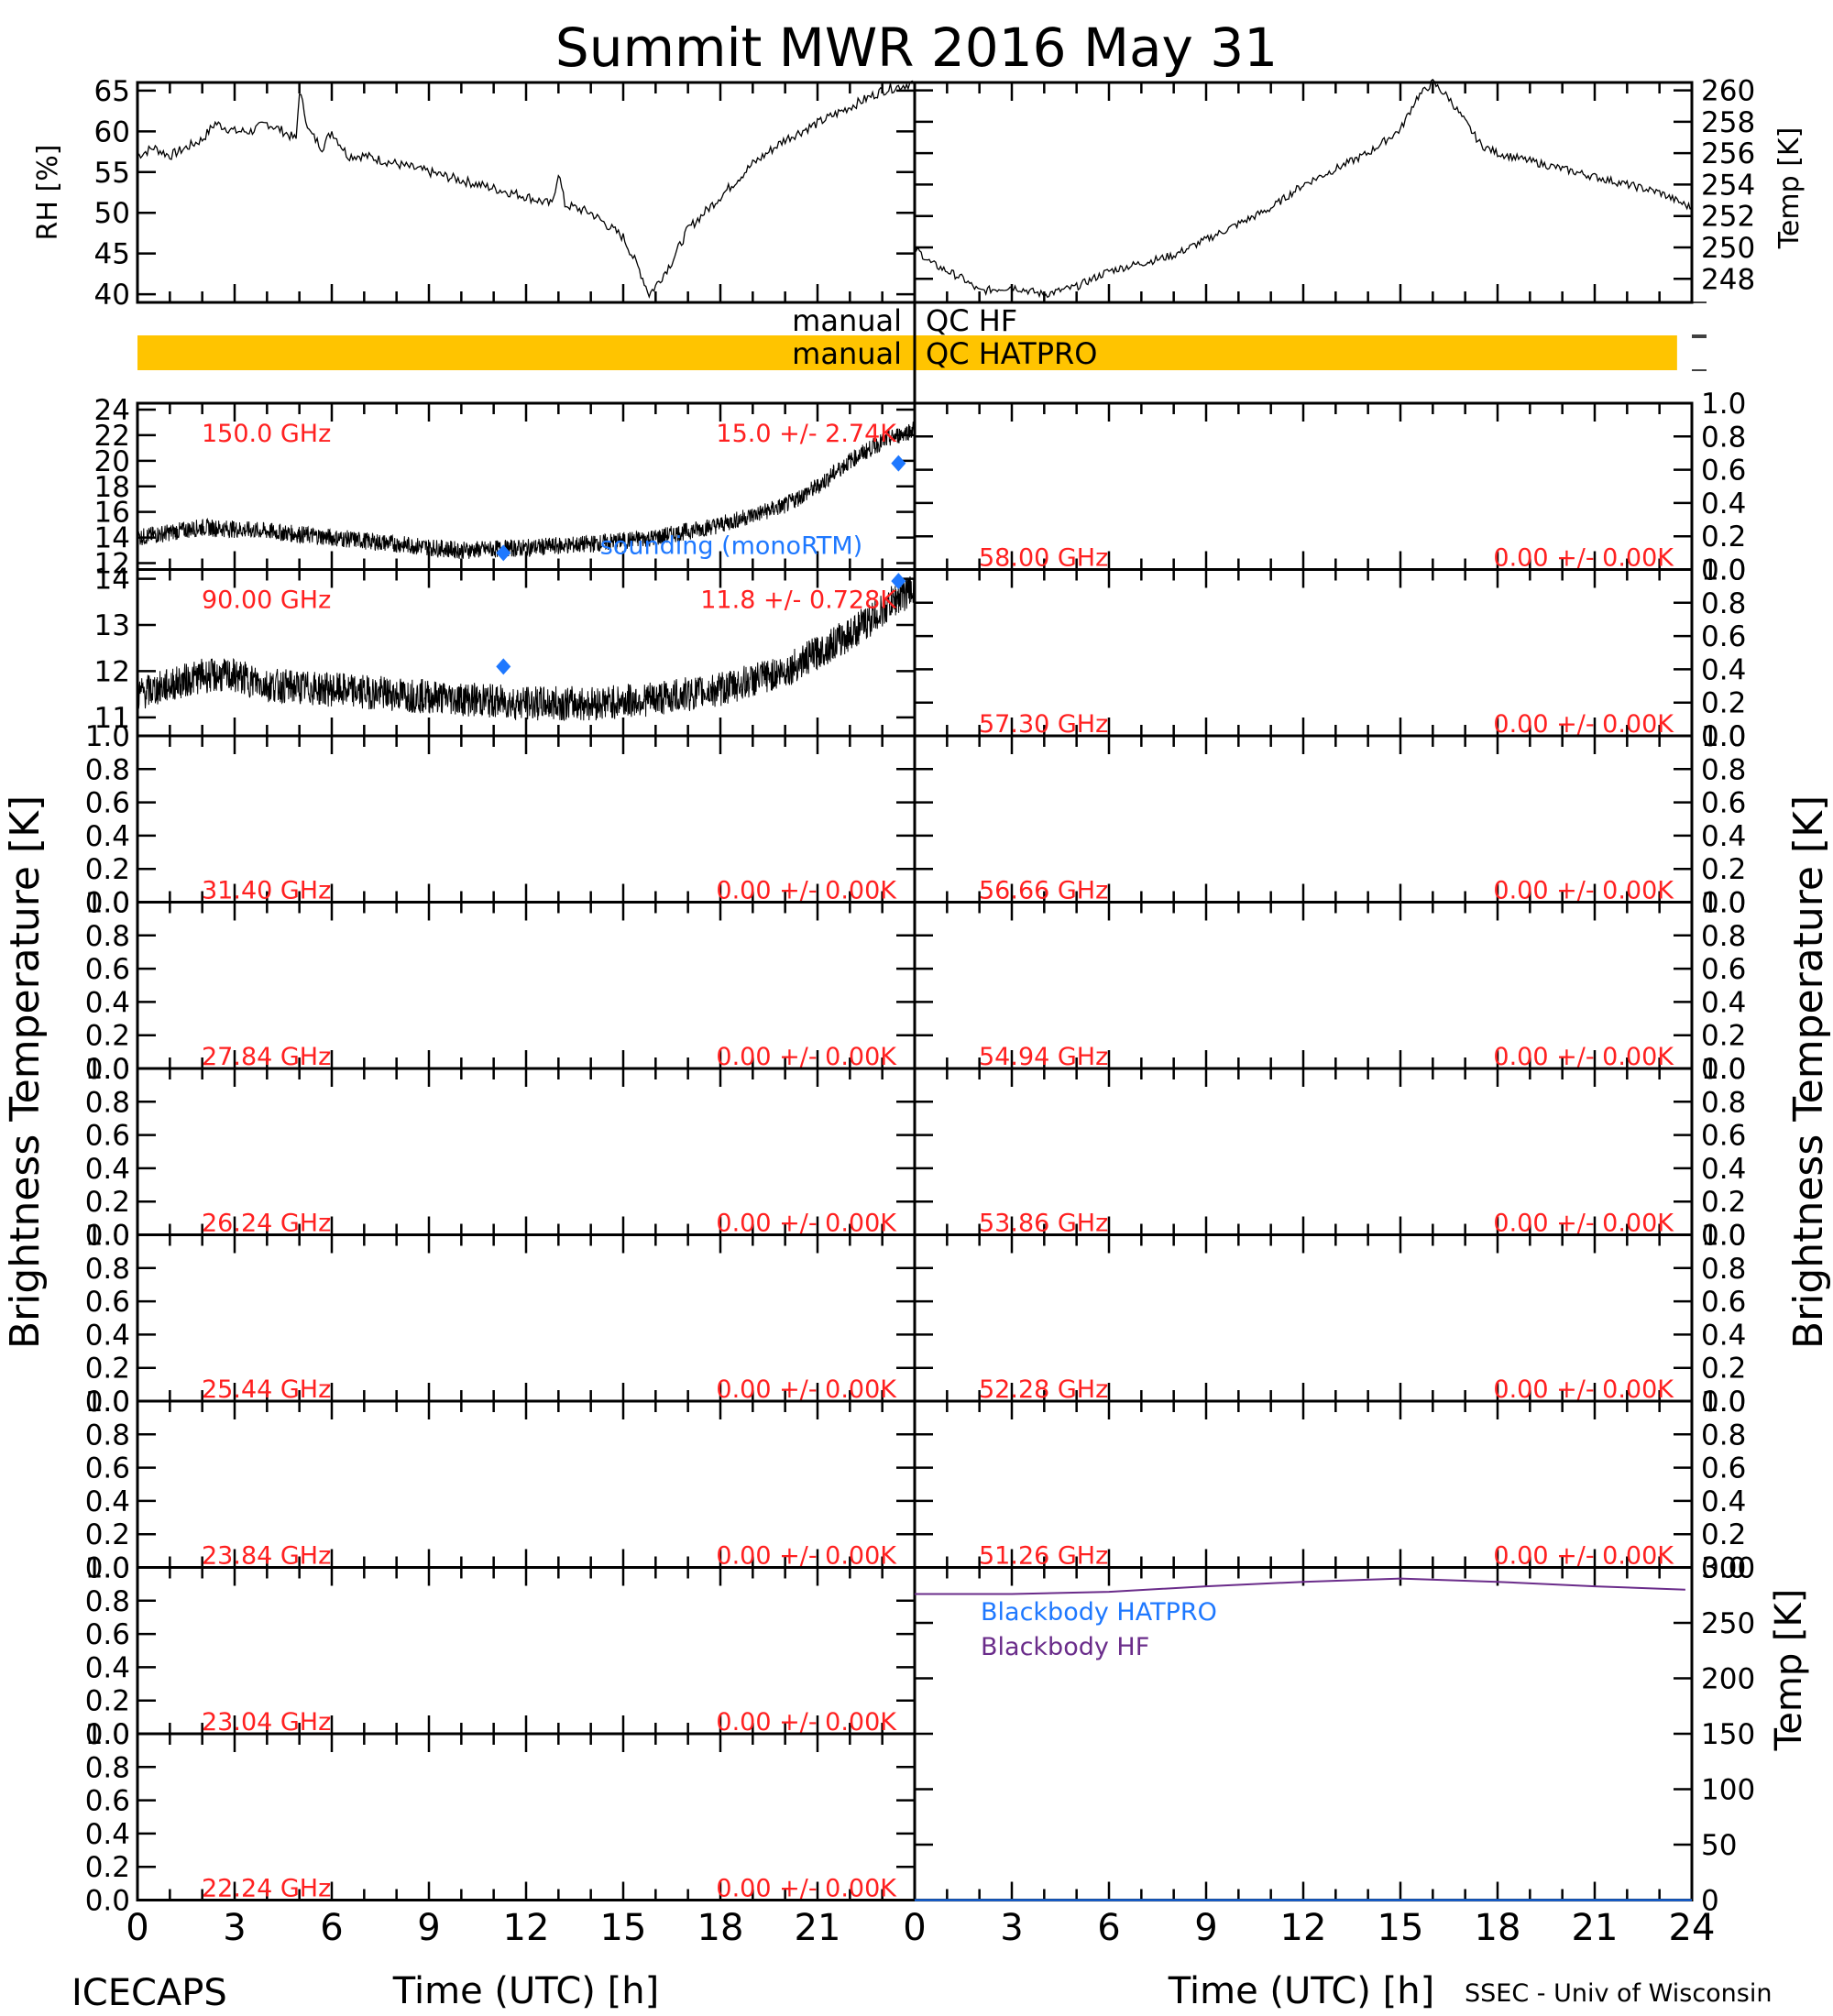 The image size is (1833, 2016). Describe the element at coordinates (48, 193) in the screenshot. I see `rh-ylabel: RH [%]` at that location.